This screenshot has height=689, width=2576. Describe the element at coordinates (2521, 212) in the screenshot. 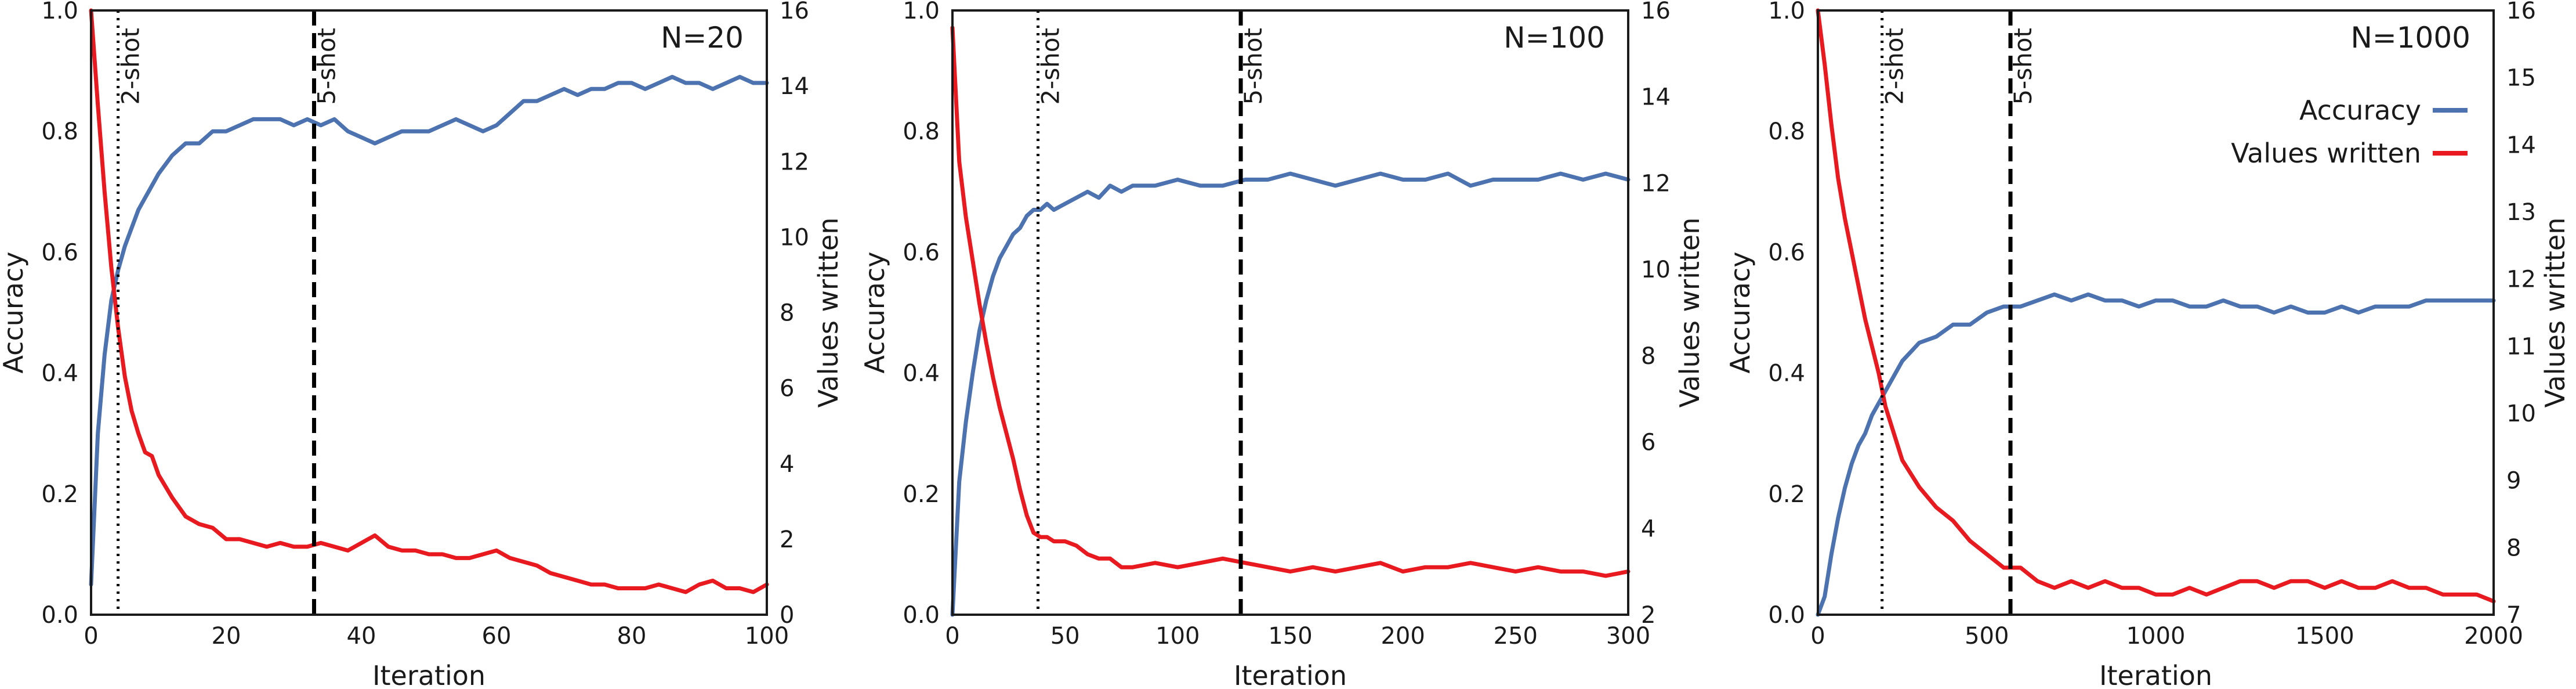

I see `y2-tick-label: 13` at that location.